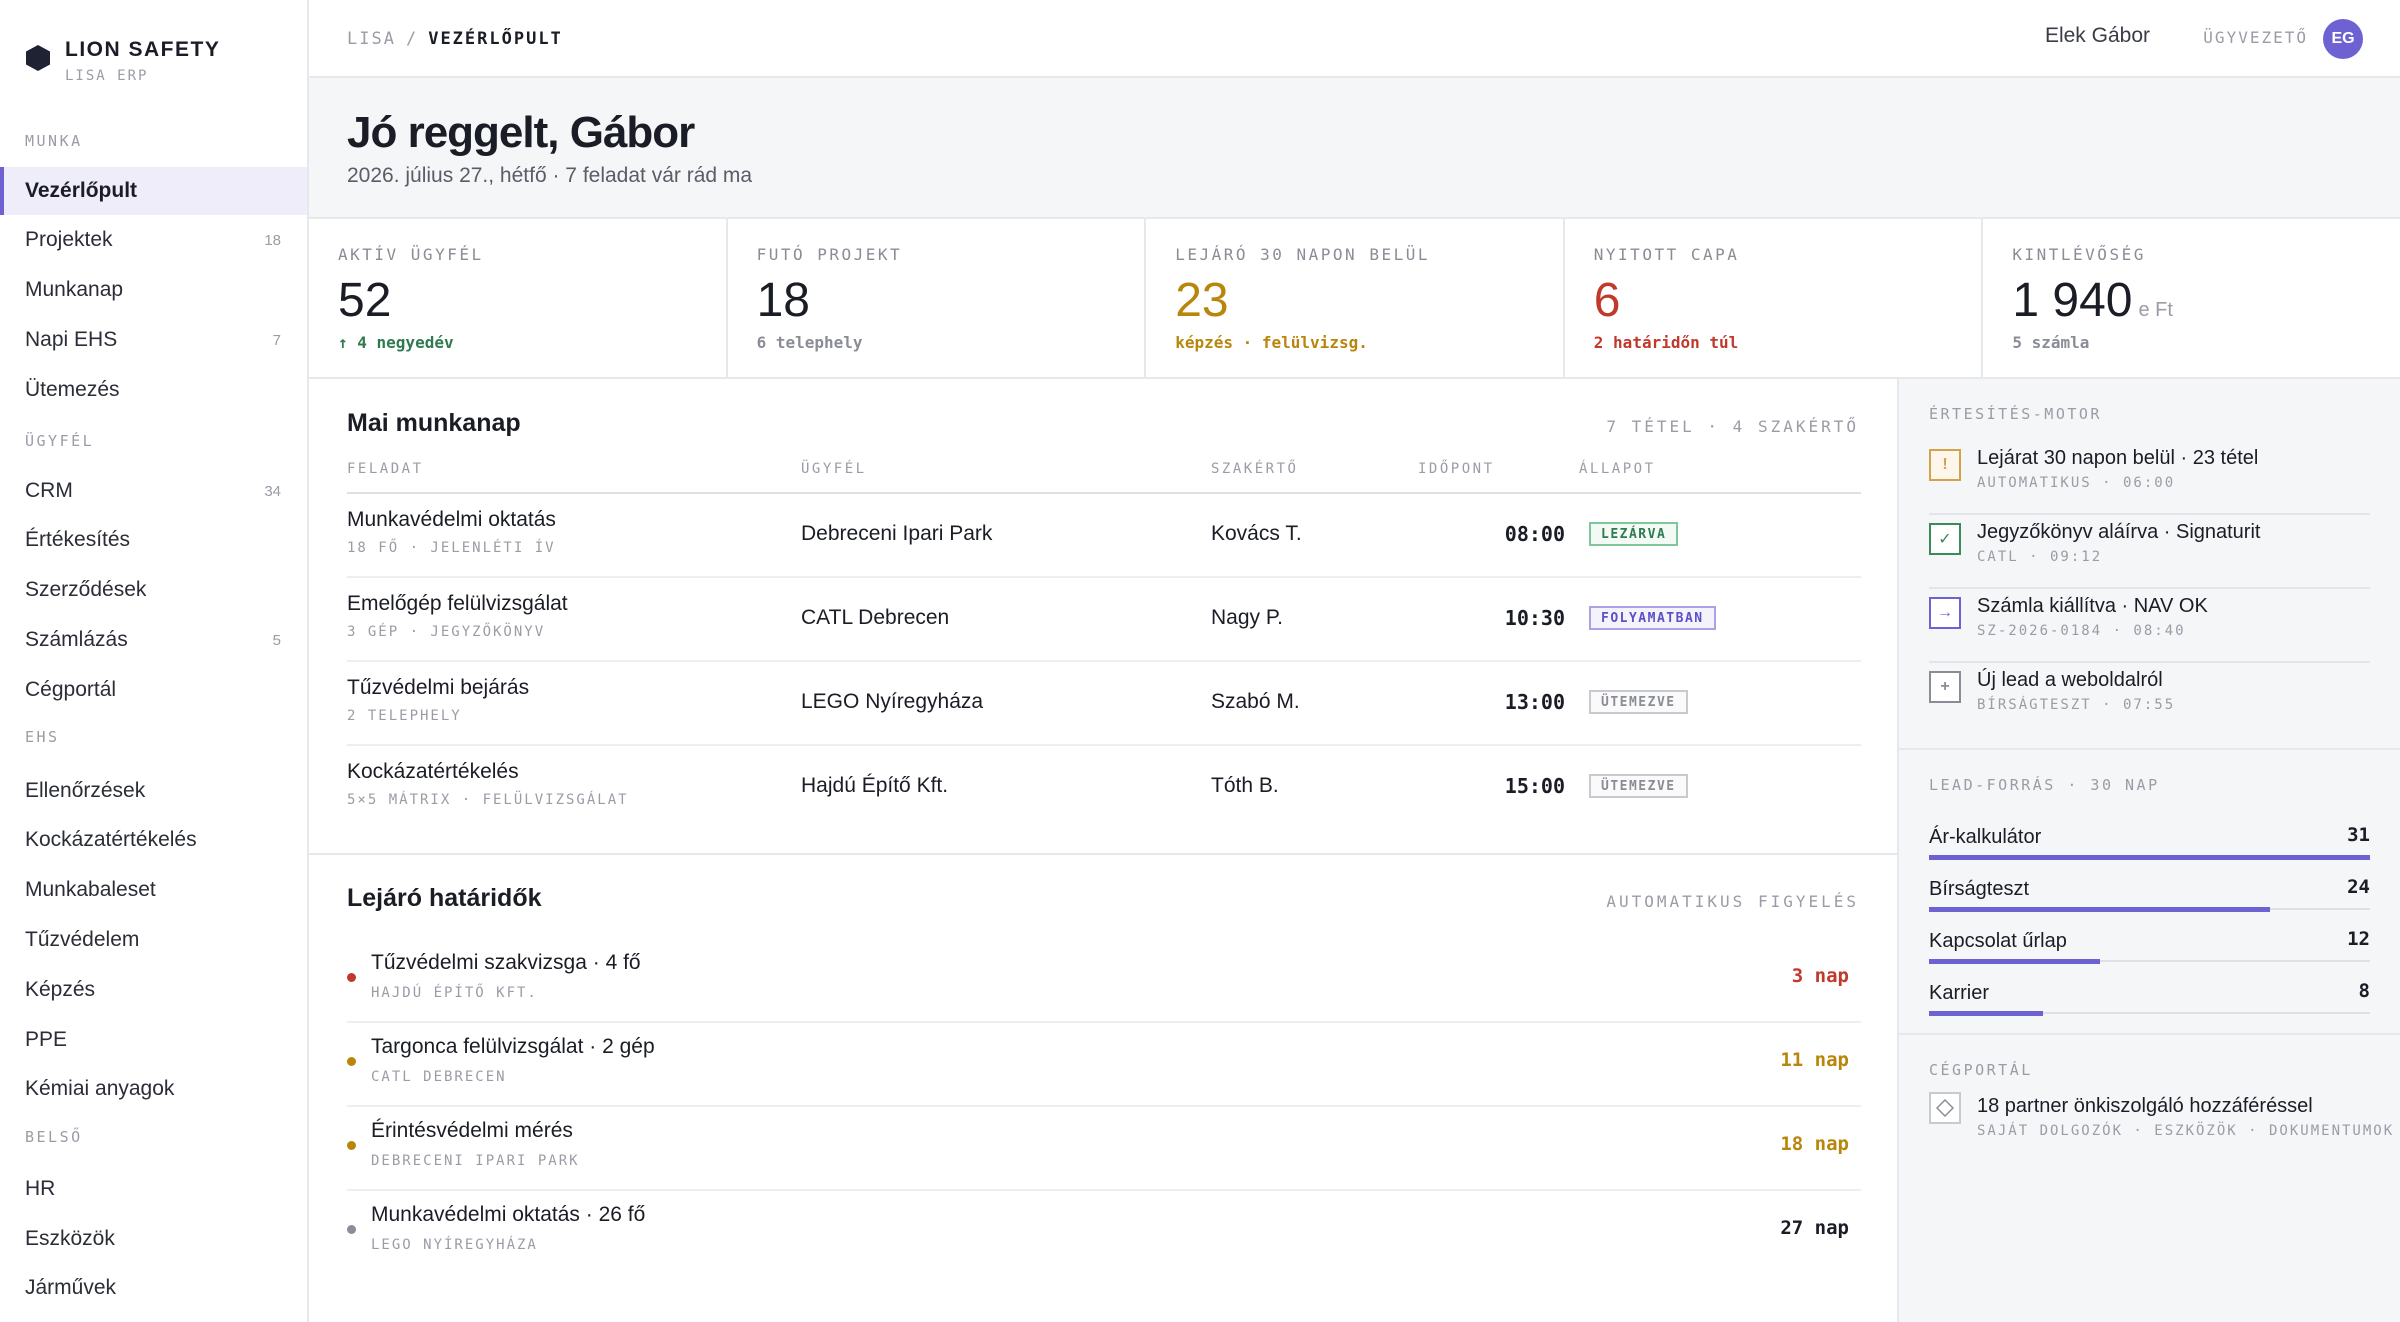  Describe the element at coordinates (1256, 533) in the screenshot. I see `row-expert: Kovács T.` at that location.